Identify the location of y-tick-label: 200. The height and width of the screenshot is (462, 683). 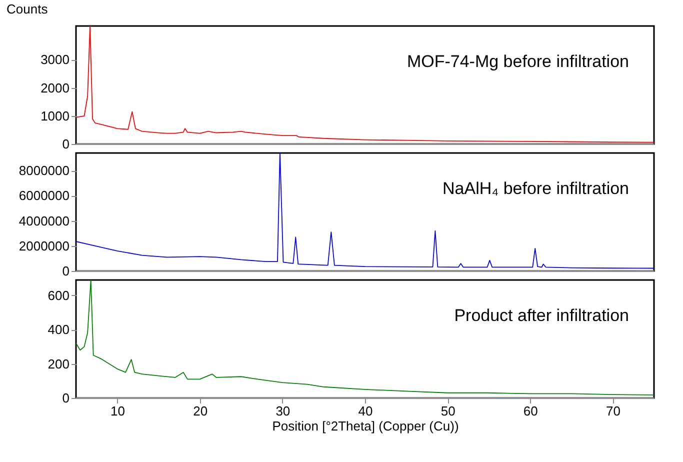
(59, 364).